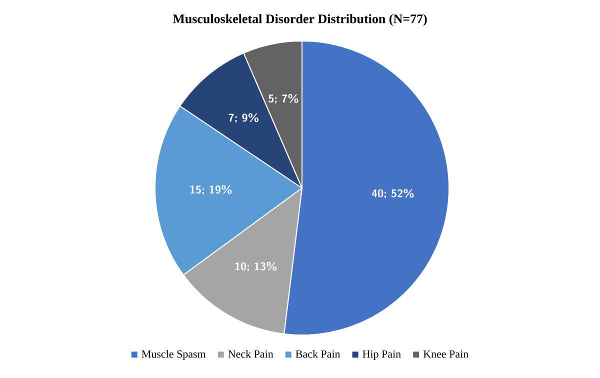  What do you see at coordinates (299, 20) in the screenshot?
I see `chart-title: Musculoskeletal Disorder Distribution (N=77)` at bounding box center [299, 20].